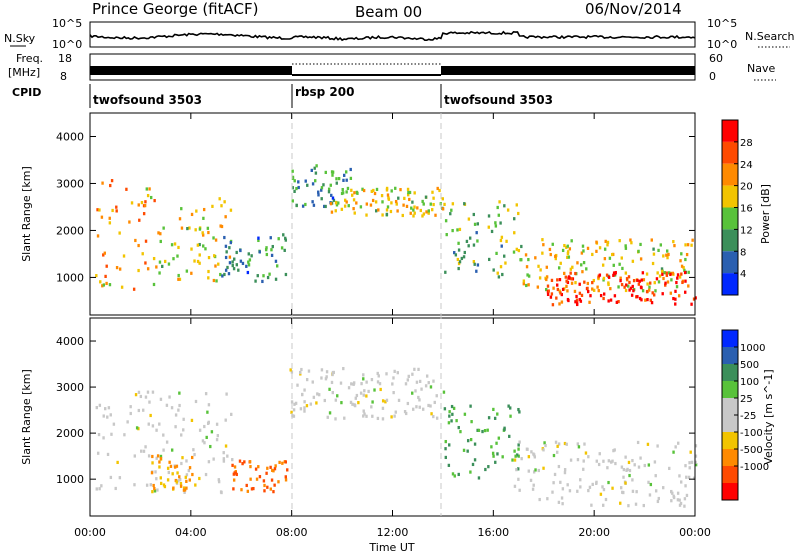 This screenshot has width=800, height=558. I want to click on freq-tick-right-bottom: 0, so click(712, 76).